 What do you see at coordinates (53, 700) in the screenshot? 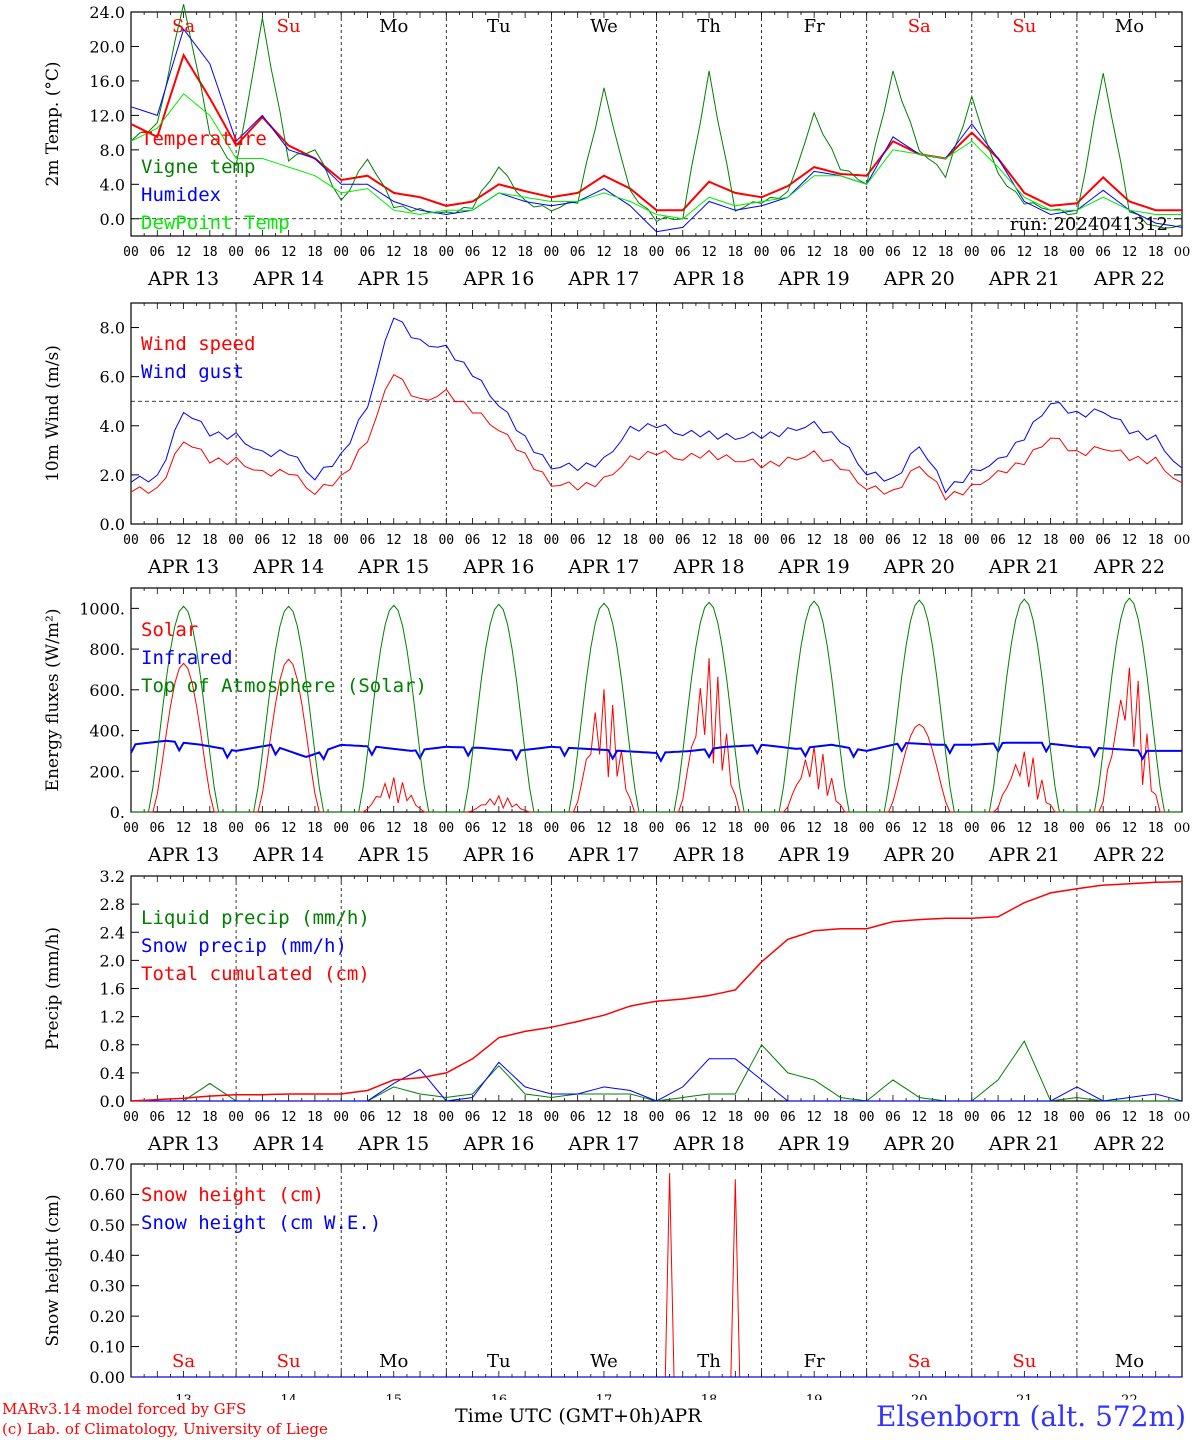
I see `y-axis-label: Energy fluxes (W/m²)` at bounding box center [53, 700].